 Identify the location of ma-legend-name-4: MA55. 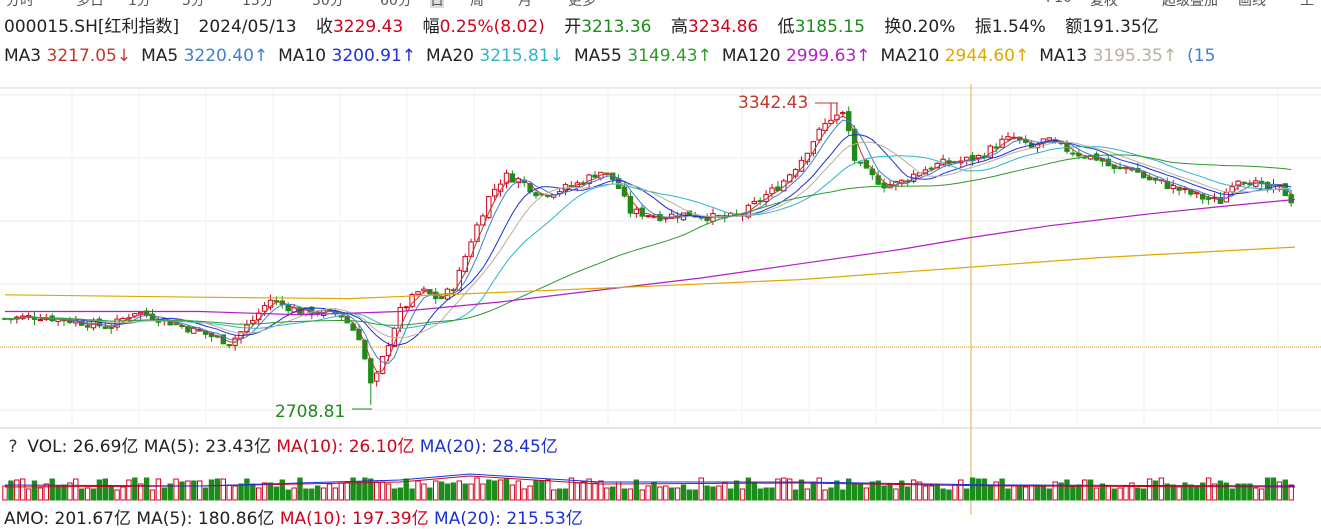
(600, 56).